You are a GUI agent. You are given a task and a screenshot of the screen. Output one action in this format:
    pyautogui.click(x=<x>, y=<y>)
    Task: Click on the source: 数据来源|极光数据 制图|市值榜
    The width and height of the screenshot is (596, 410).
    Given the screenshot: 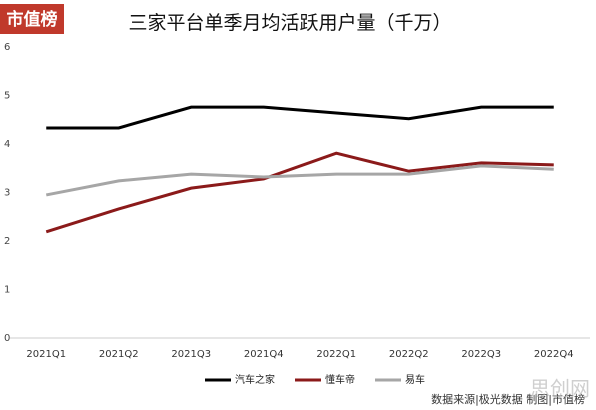 What is the action you would take?
    pyautogui.click(x=508, y=399)
    